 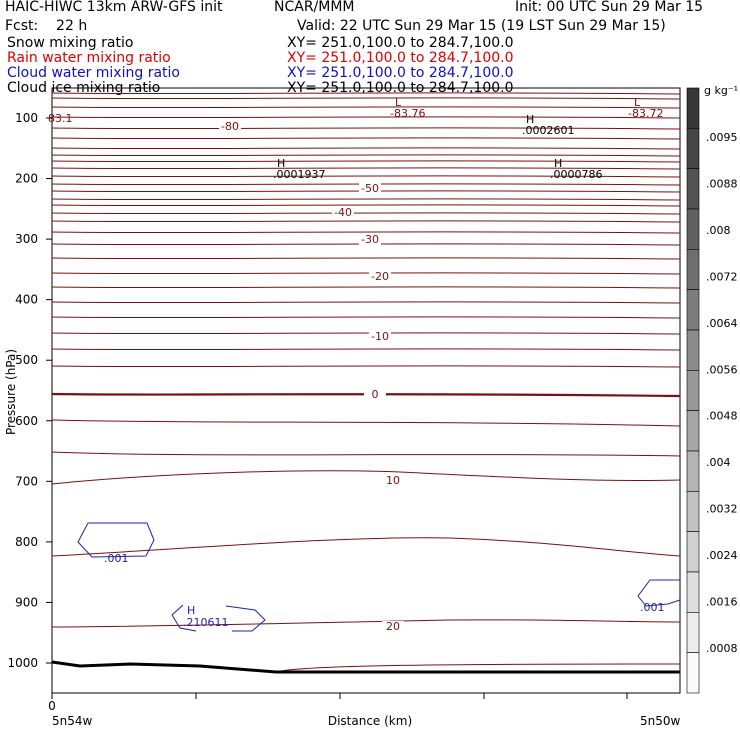 What do you see at coordinates (400, 58) in the screenshot?
I see `field-rain-xy: XY= 251.0,100.0 to 284.7,100.0` at bounding box center [400, 58].